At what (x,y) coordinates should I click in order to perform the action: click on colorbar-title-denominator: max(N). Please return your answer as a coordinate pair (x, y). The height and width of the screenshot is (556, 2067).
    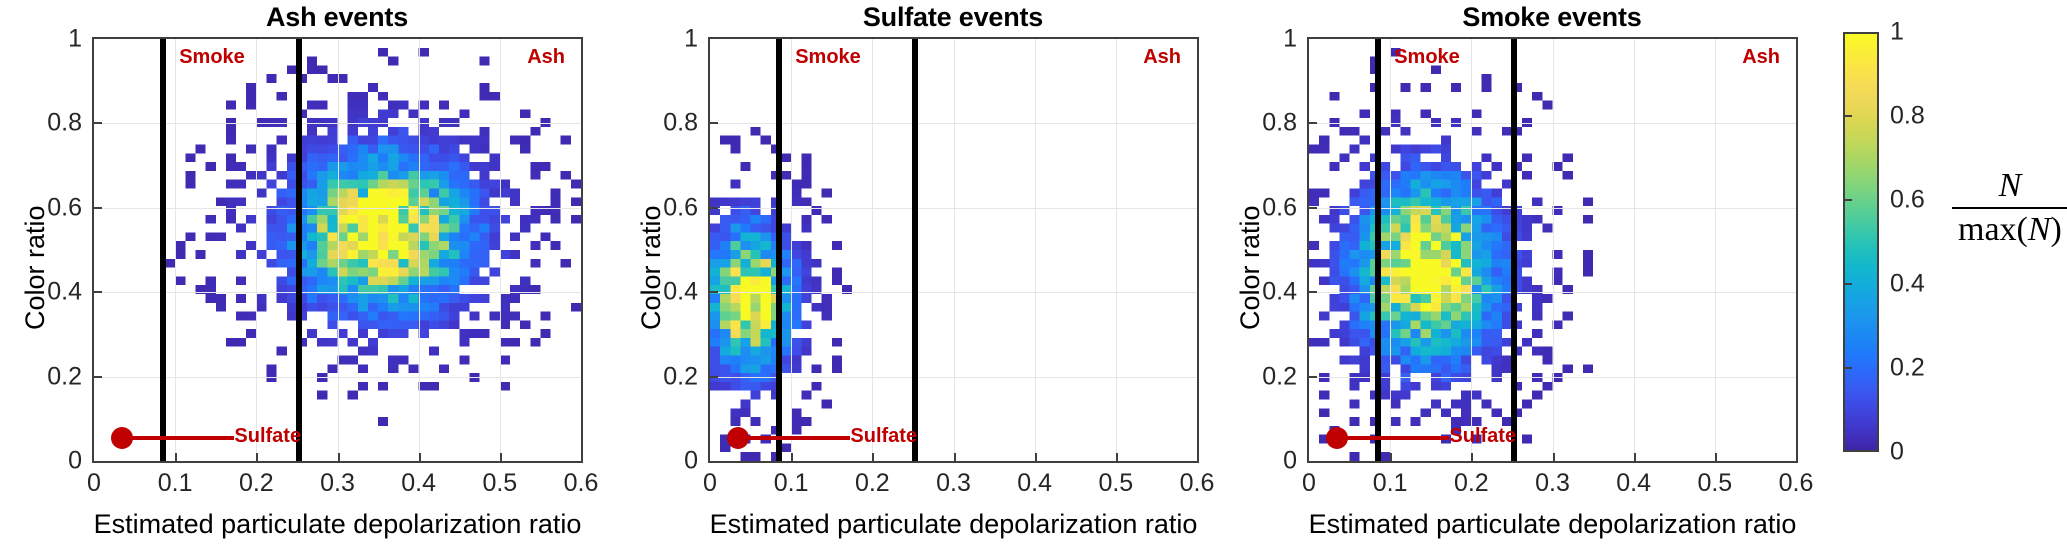
    Looking at the image, I should click on (2009, 229).